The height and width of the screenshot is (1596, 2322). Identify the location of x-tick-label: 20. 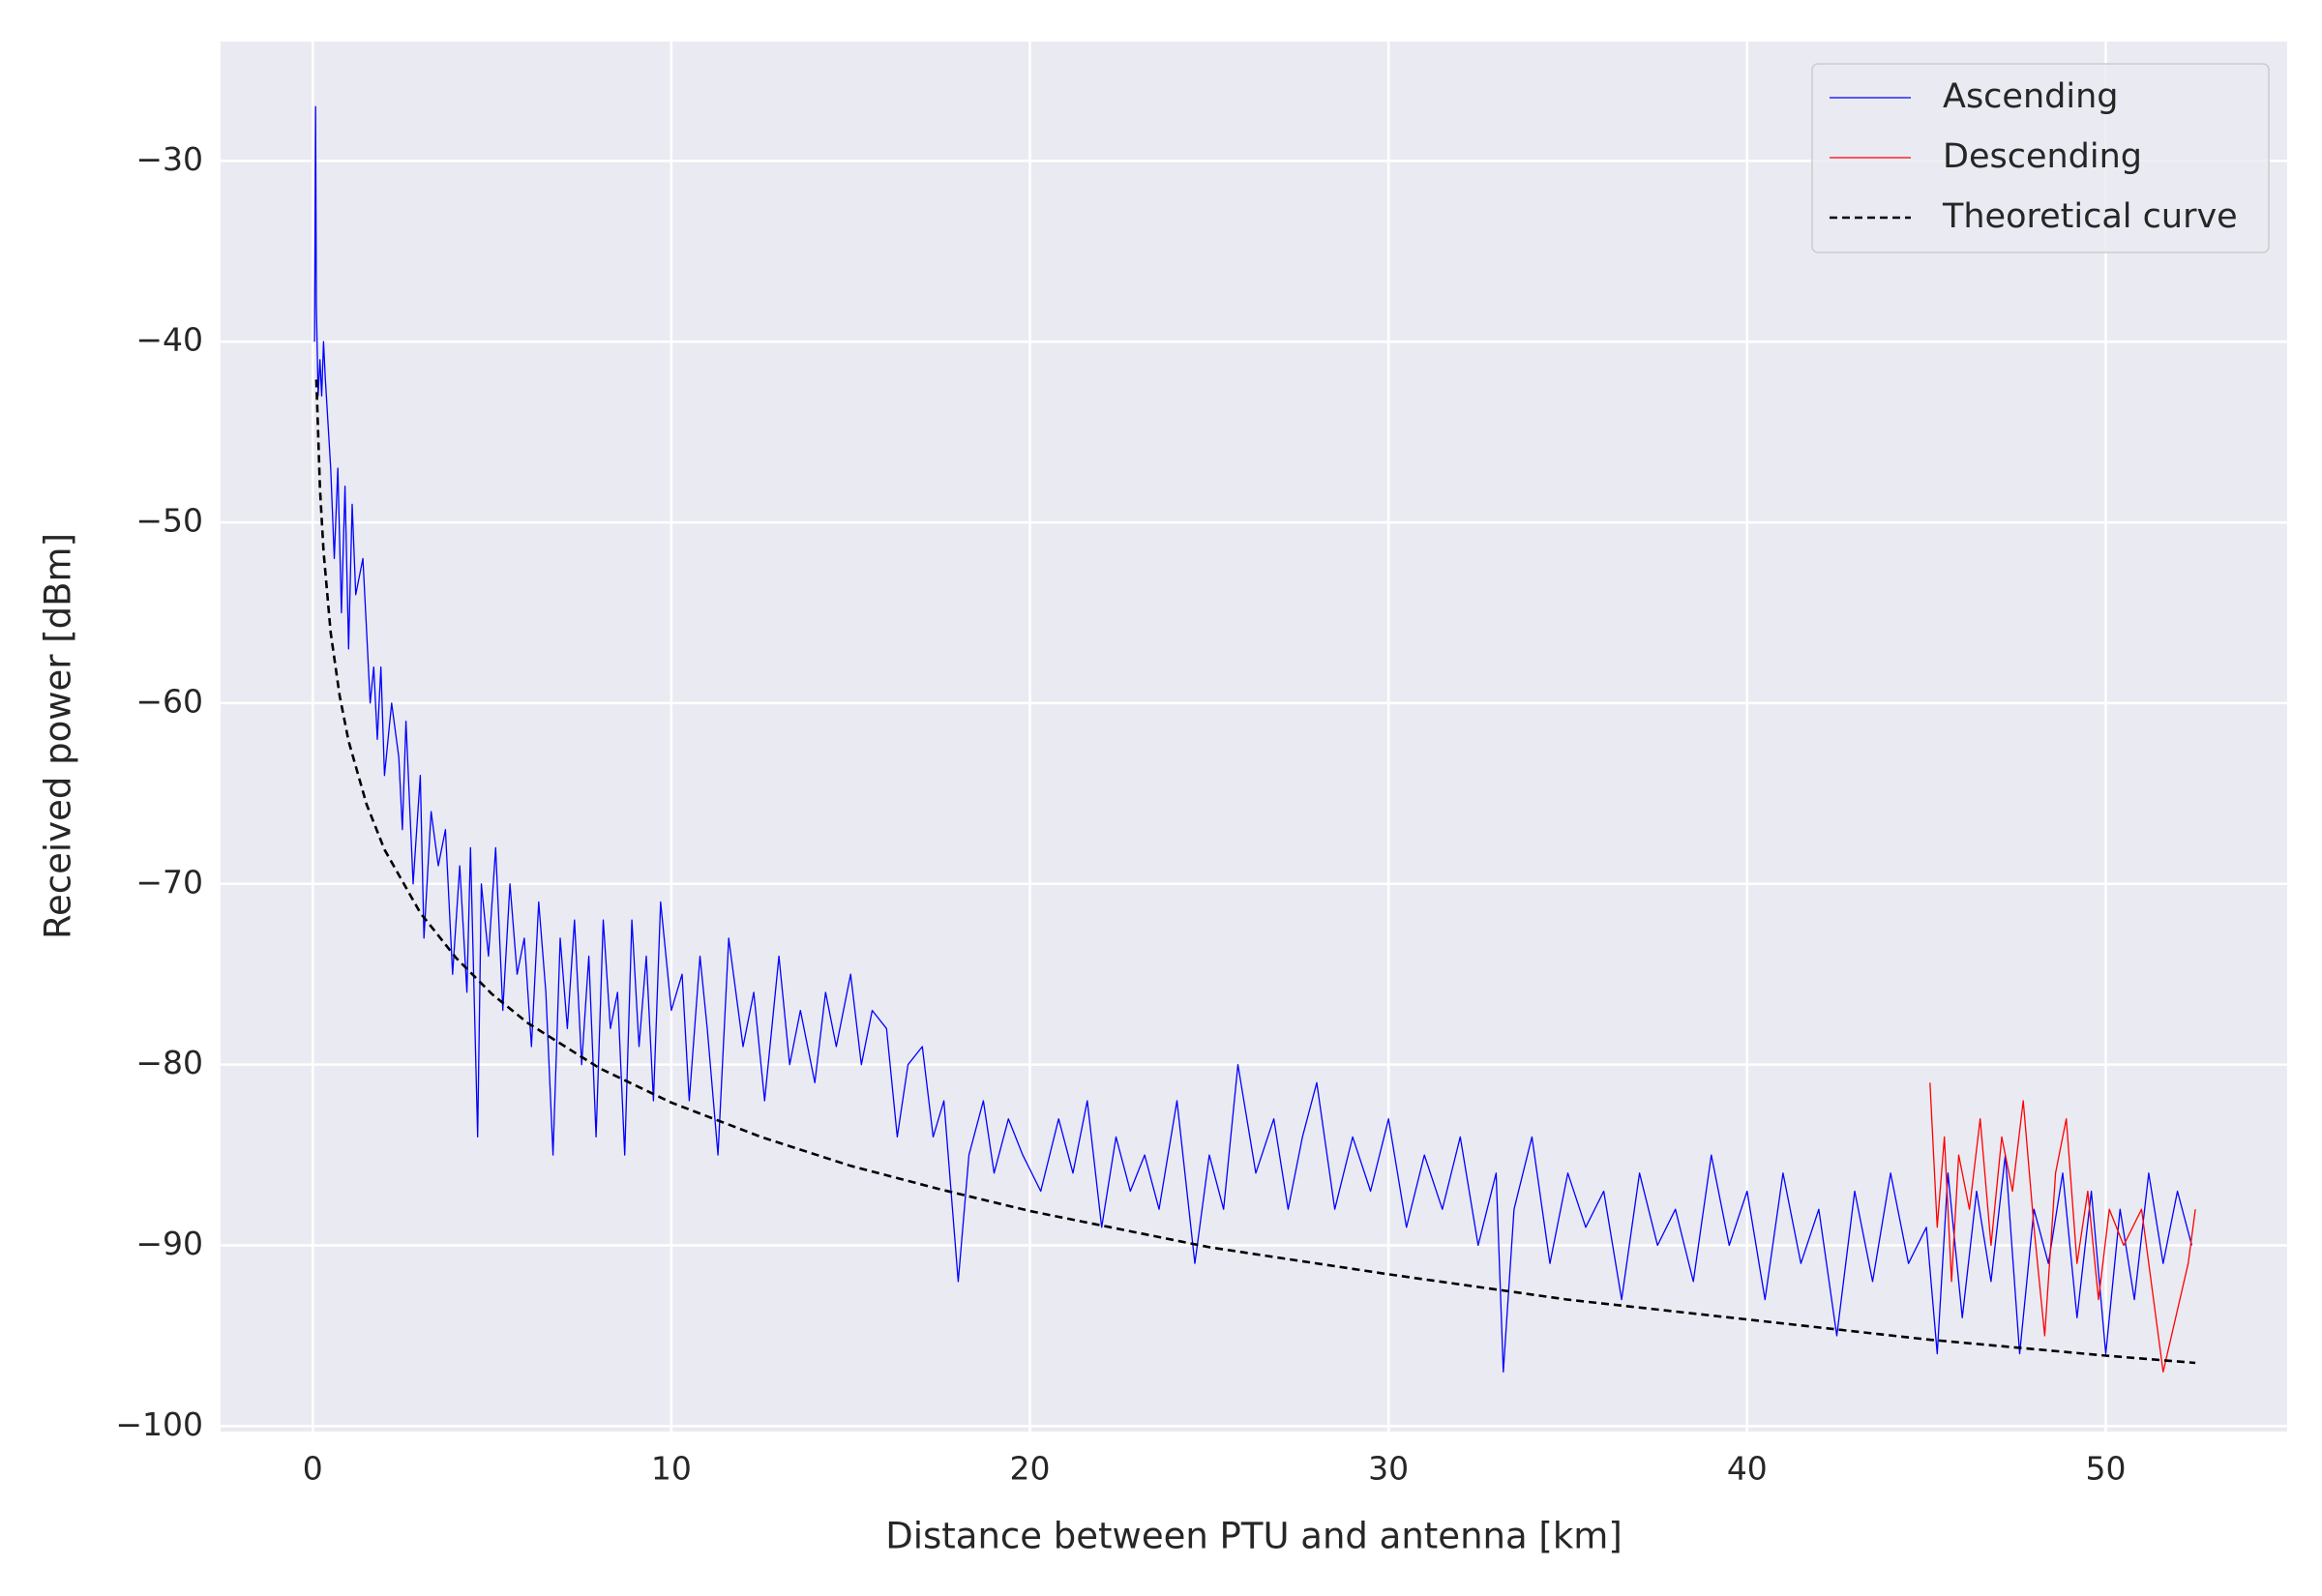
(1030, 1469).